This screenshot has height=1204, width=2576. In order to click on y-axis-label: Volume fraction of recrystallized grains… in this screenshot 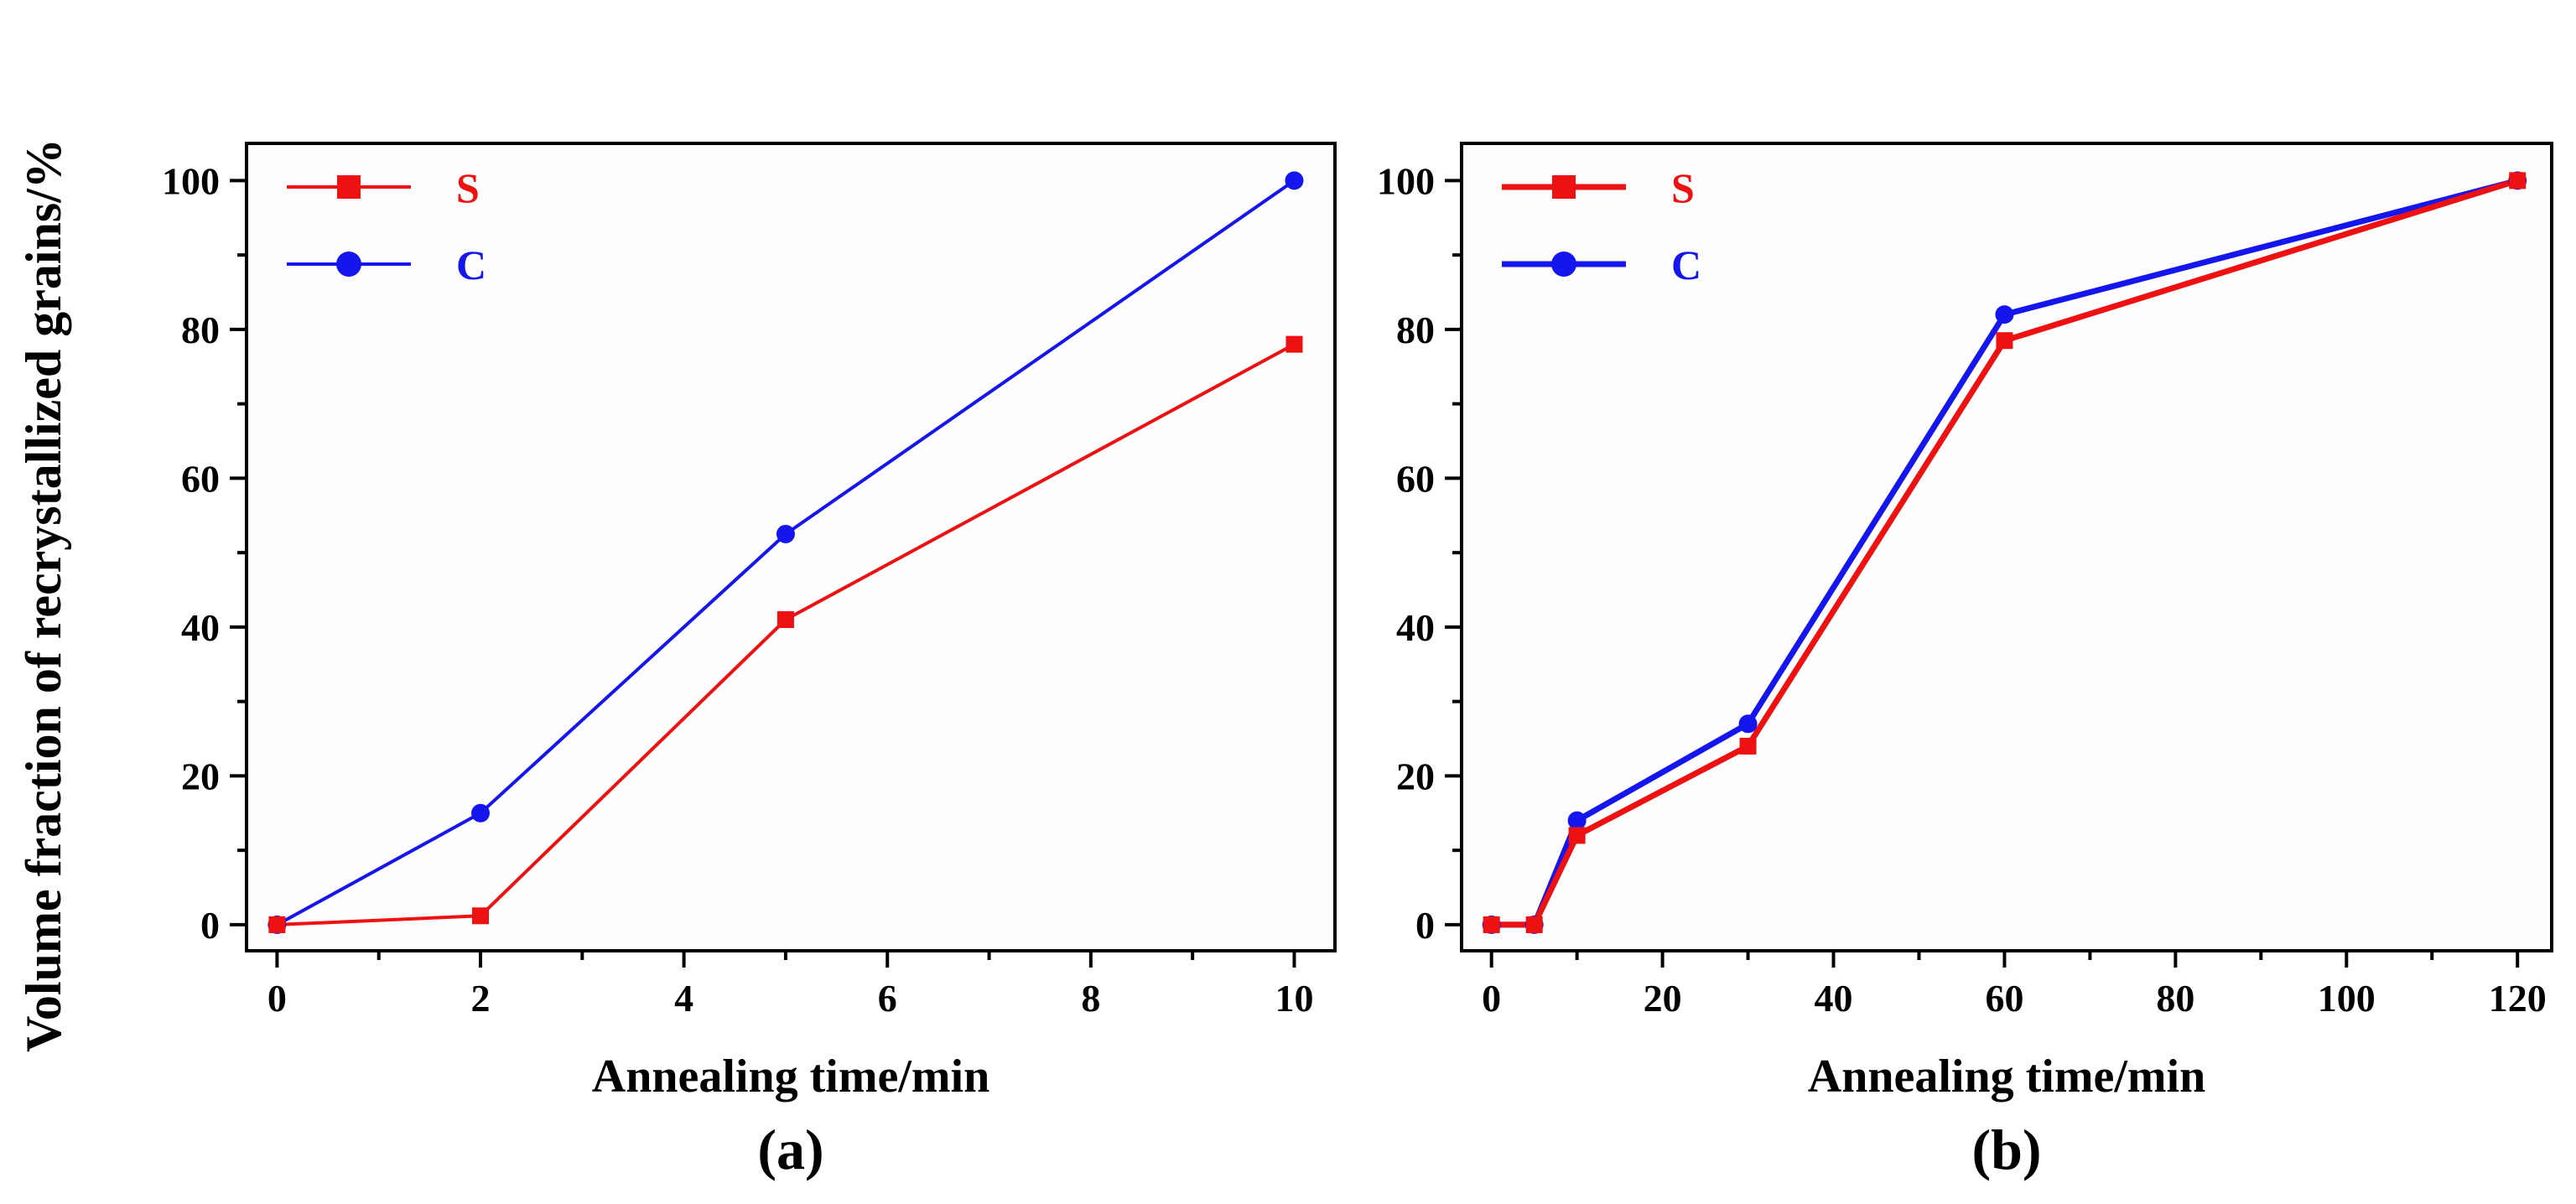, I will do `click(43, 595)`.